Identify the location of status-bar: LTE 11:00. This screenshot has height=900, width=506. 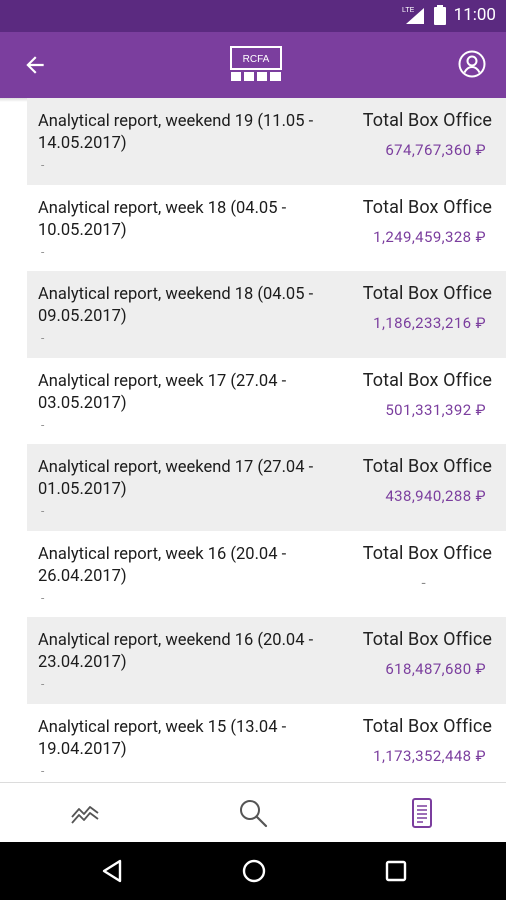
(253, 16).